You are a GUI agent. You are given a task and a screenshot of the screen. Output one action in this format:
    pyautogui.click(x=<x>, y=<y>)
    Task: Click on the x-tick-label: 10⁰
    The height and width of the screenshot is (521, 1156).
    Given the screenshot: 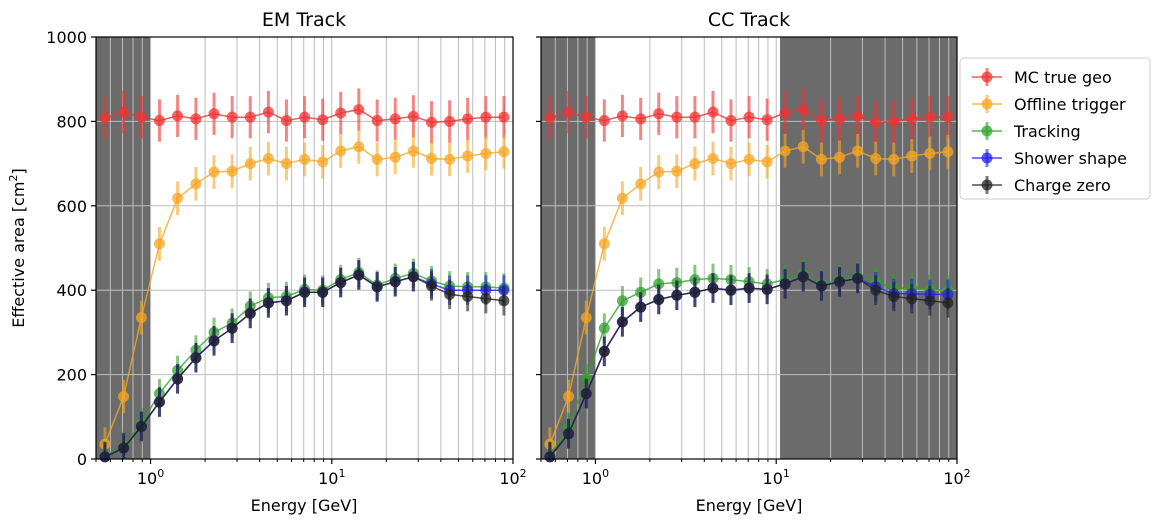 What is the action you would take?
    pyautogui.click(x=150, y=477)
    